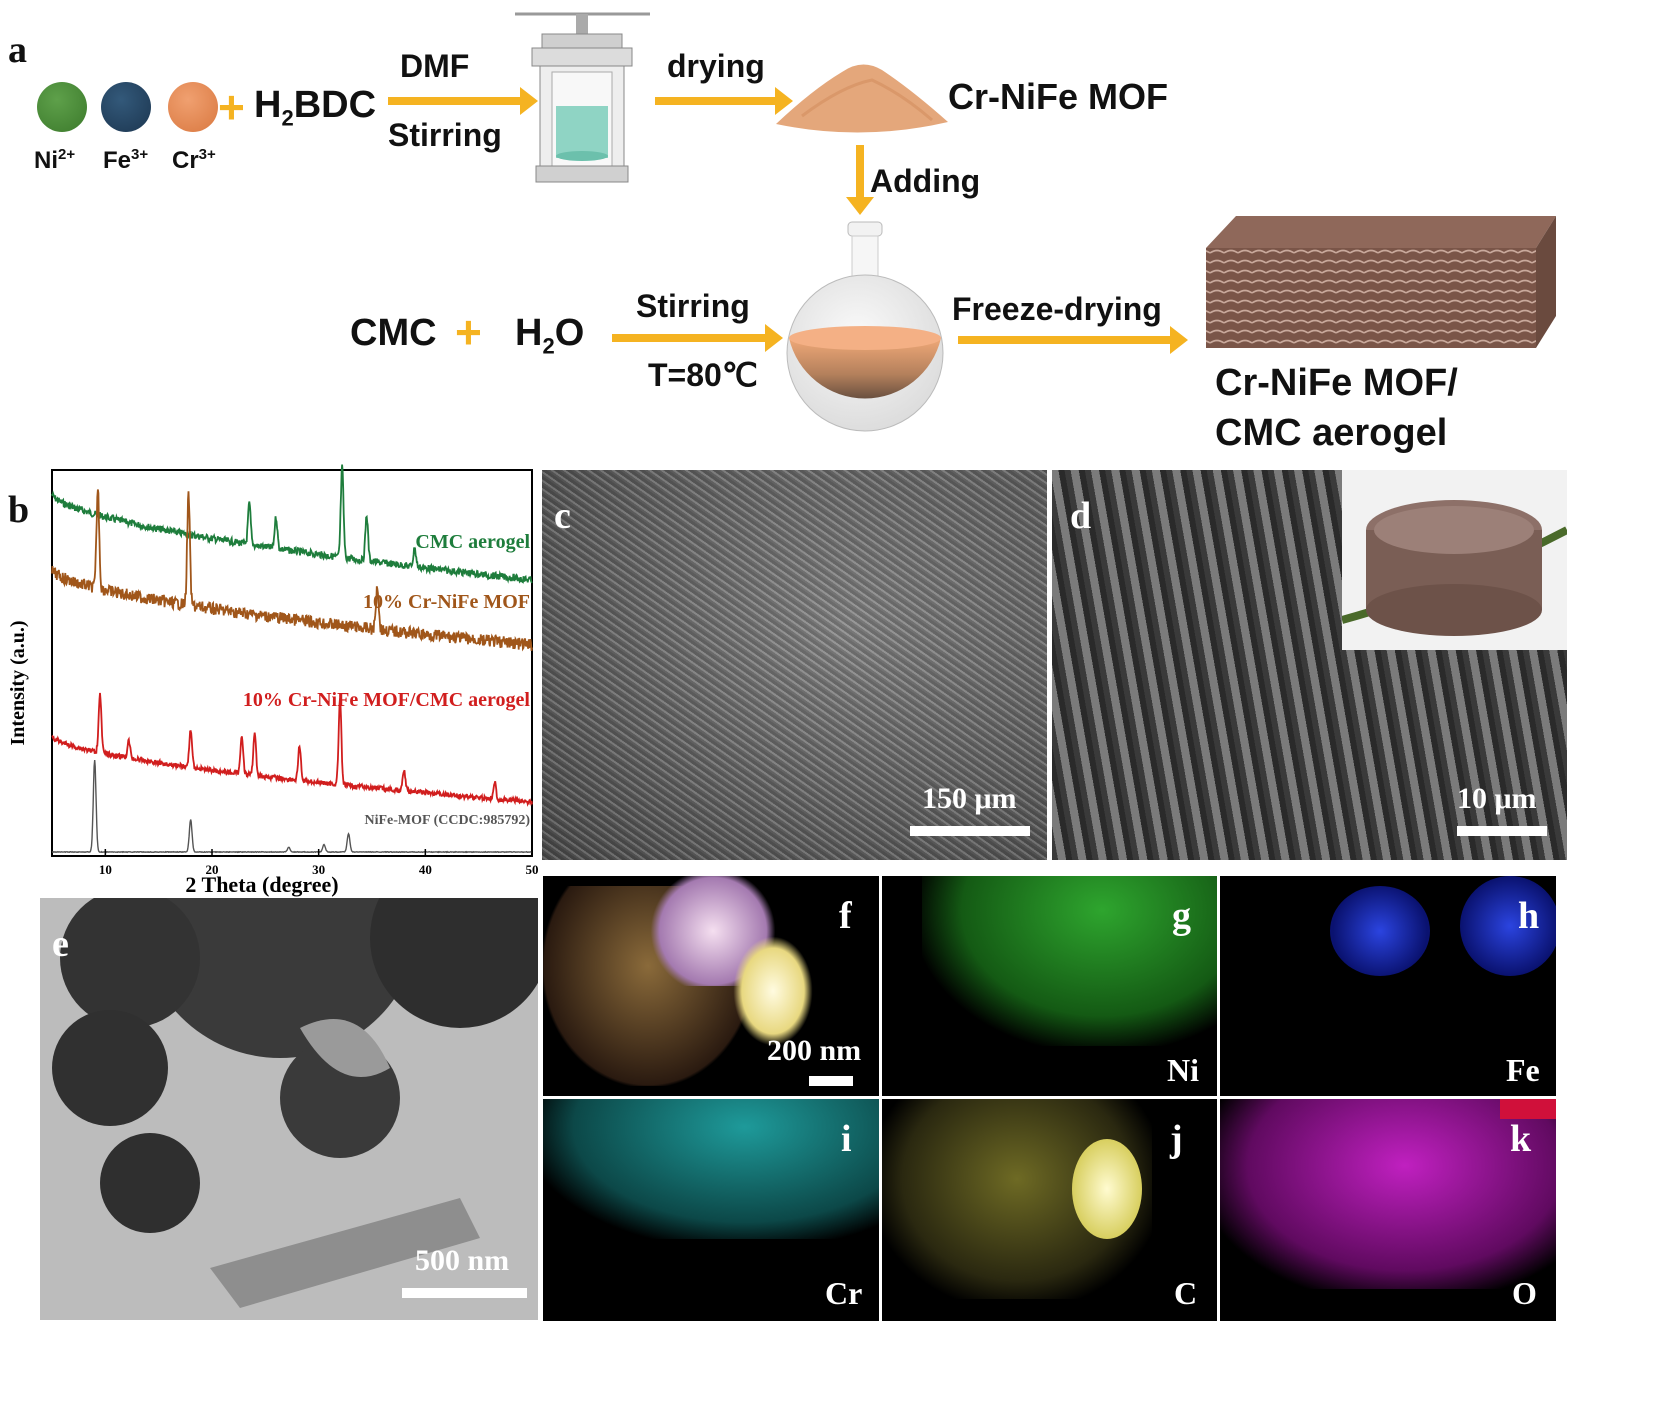 Image resolution: width=1671 pixels, height=1417 pixels. Describe the element at coordinates (831, 1081) in the screenshot. I see `scale-bar-f` at that location.